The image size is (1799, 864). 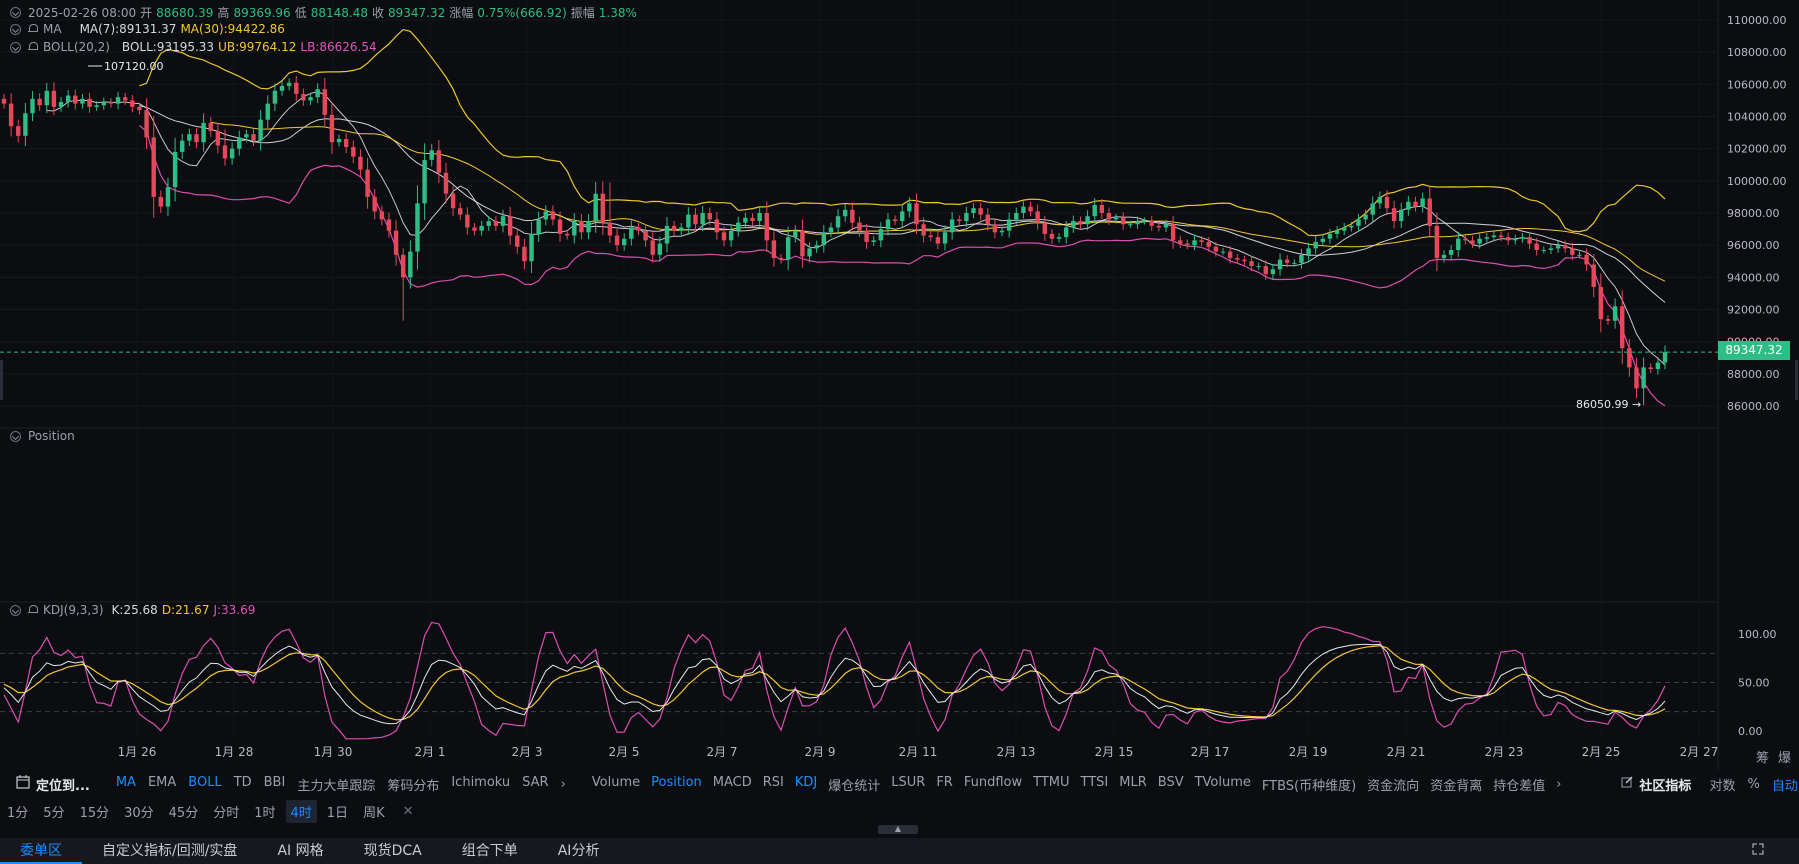 What do you see at coordinates (578, 851) in the screenshot?
I see `bottom-tab-5: AI分析` at bounding box center [578, 851].